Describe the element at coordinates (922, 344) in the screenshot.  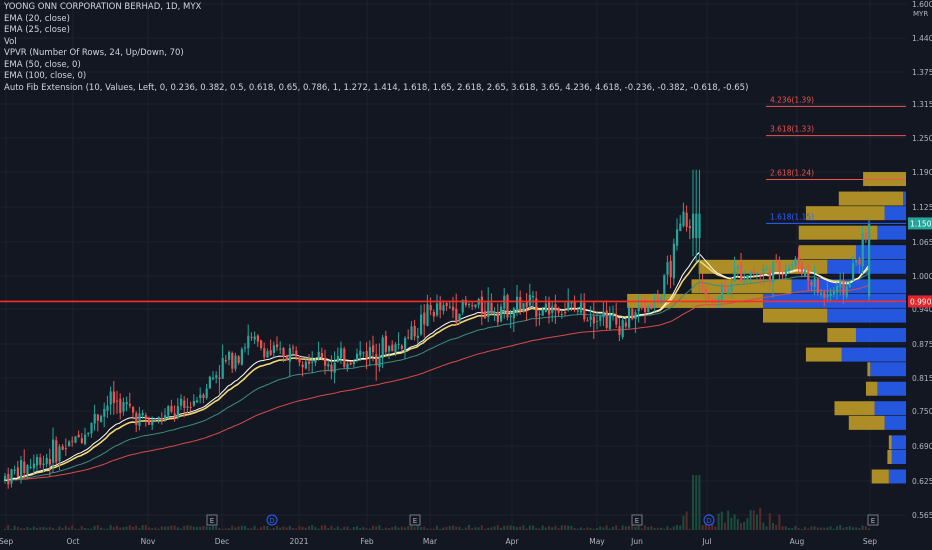
I see `y-tick-label: 0.875` at that location.